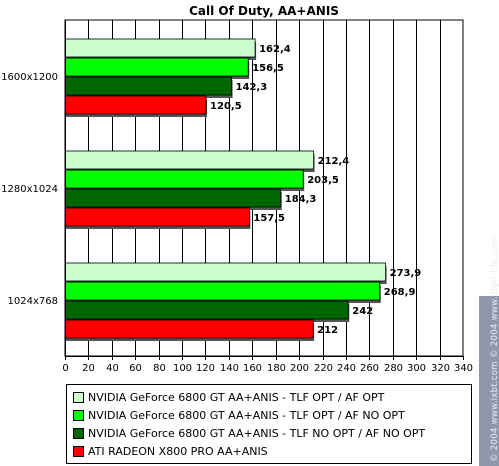  Describe the element at coordinates (159, 368) in the screenshot. I see `x-tick-label: 80` at that location.